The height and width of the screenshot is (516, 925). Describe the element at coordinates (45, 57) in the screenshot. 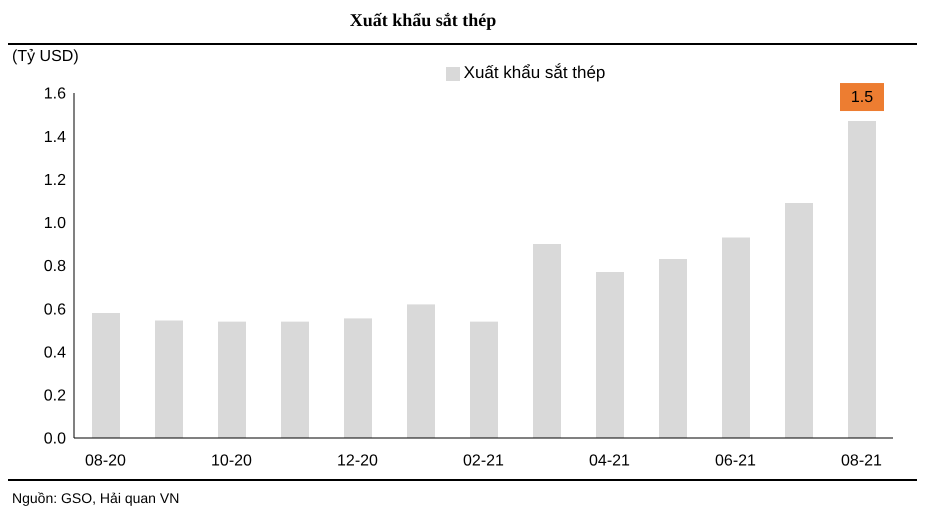

I see `y-axis-title: (Tỷ USD)` at that location.